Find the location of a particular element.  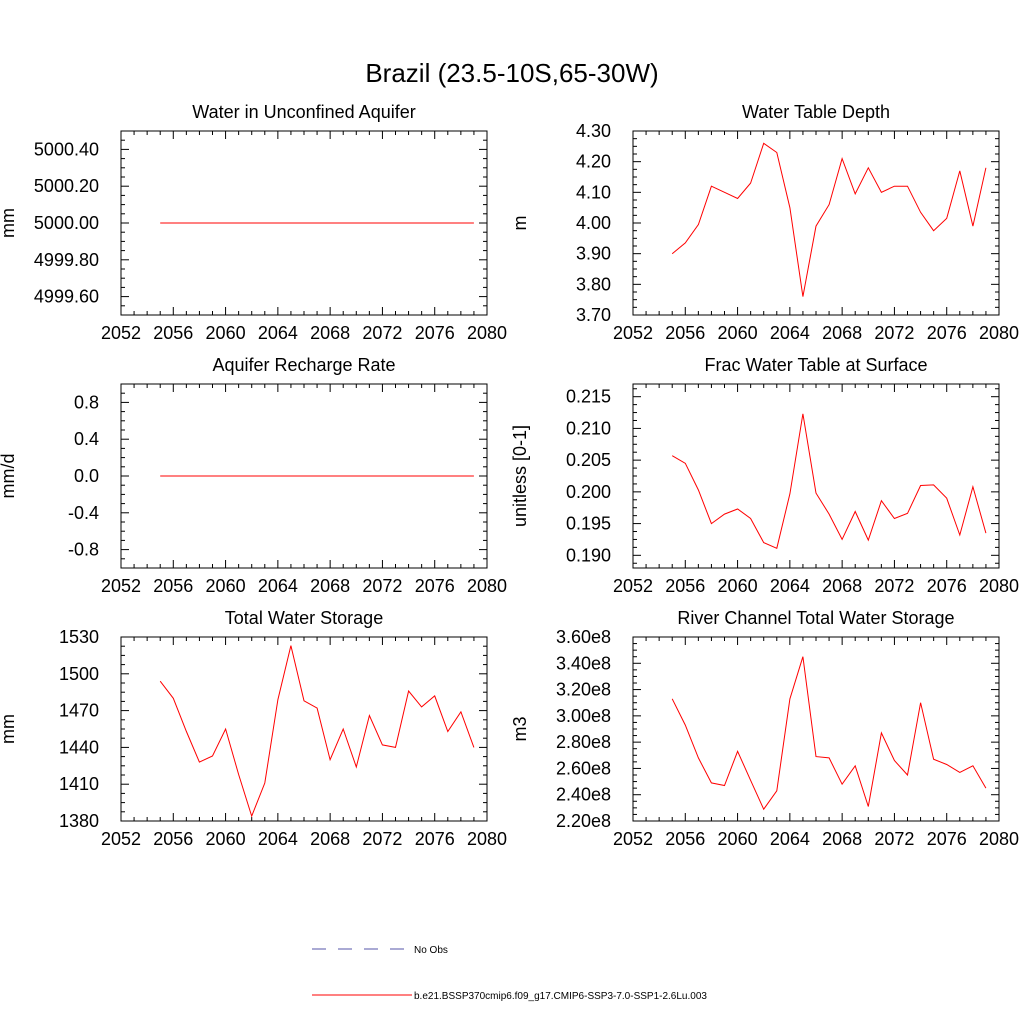

y-tick-label: 3.90 is located at coordinates (593, 254).